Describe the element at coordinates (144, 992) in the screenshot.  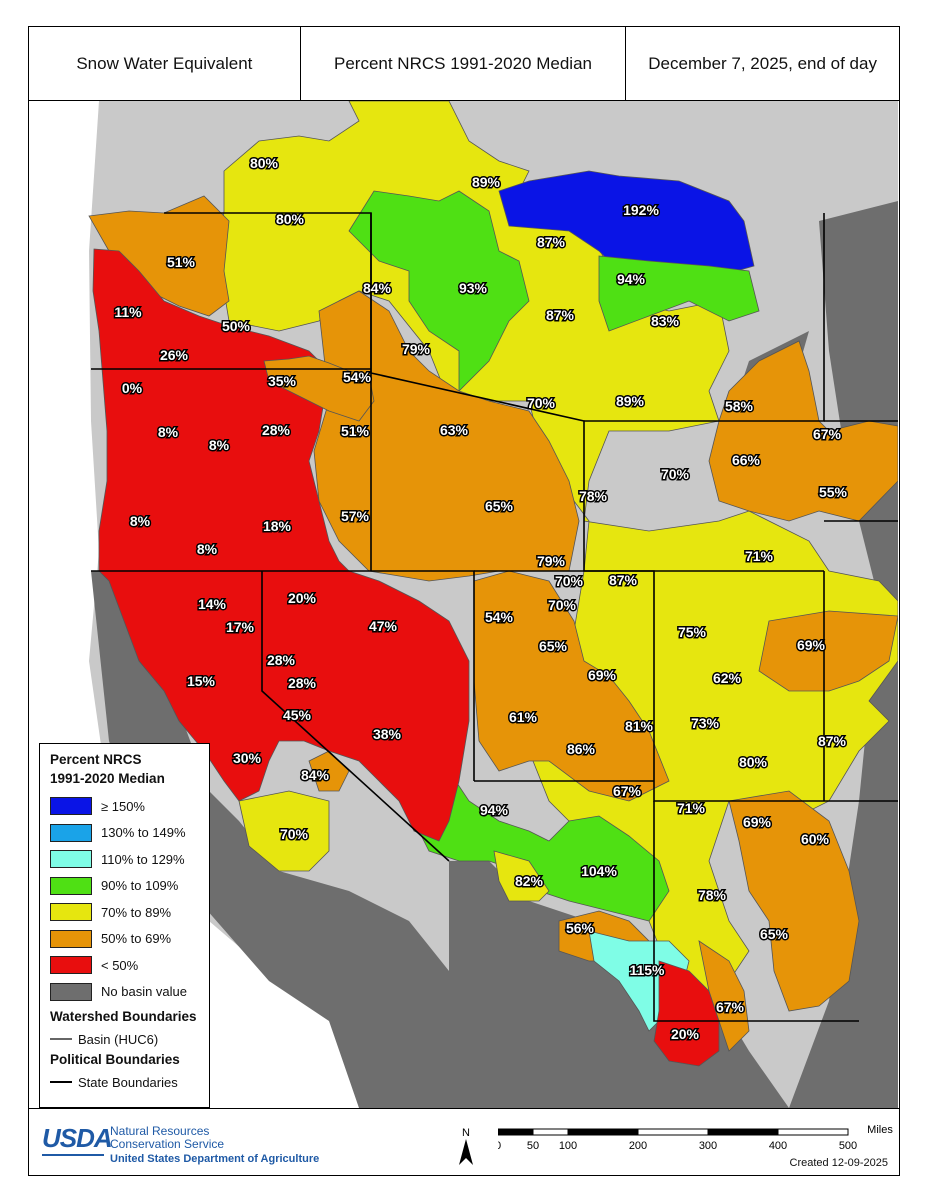
I see `legend-item-label: No basin value` at that location.